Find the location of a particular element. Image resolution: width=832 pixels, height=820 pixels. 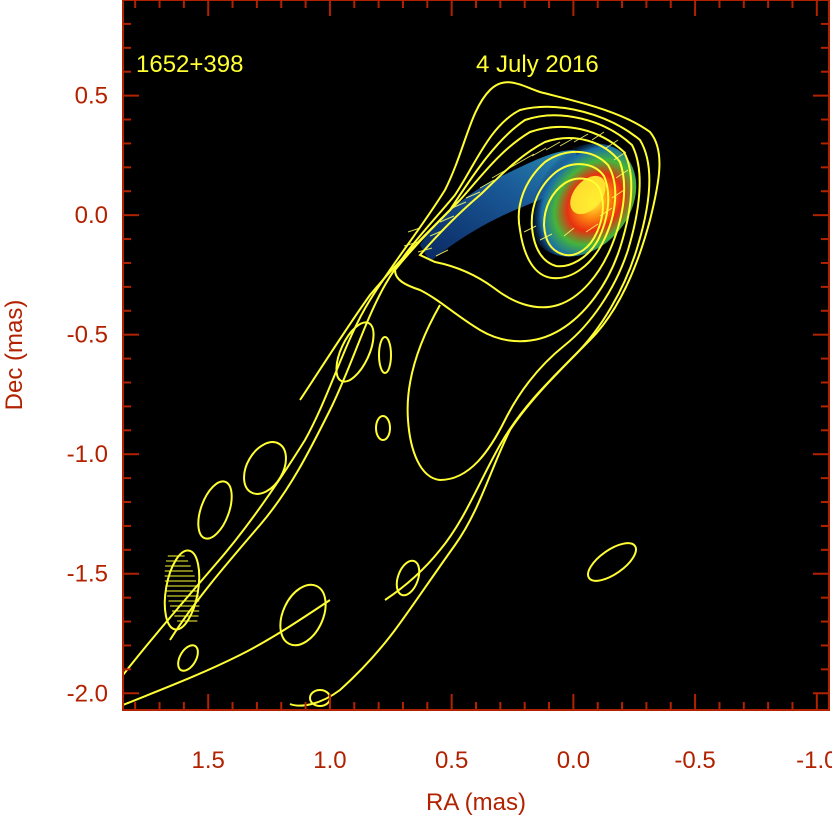

y-tick-label: -0.5 is located at coordinates (87, 335).